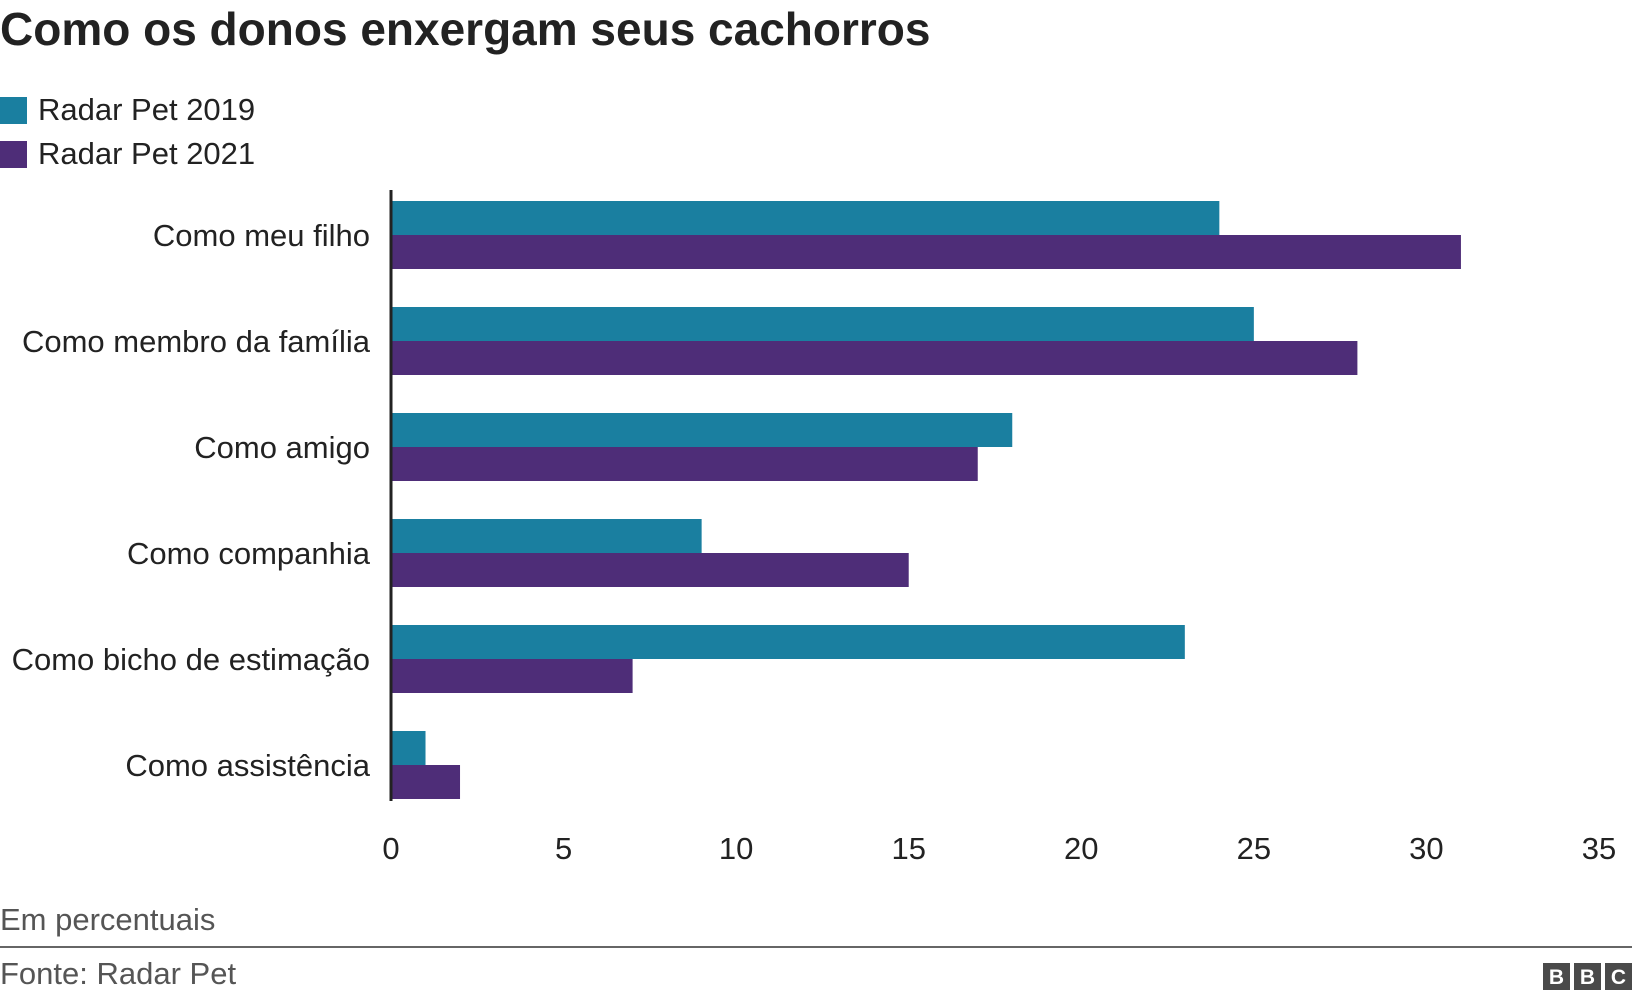 This screenshot has height=1002, width=1632. Describe the element at coordinates (147, 153) in the screenshot. I see `legend-label-2021: Radar Pet 2021` at that location.